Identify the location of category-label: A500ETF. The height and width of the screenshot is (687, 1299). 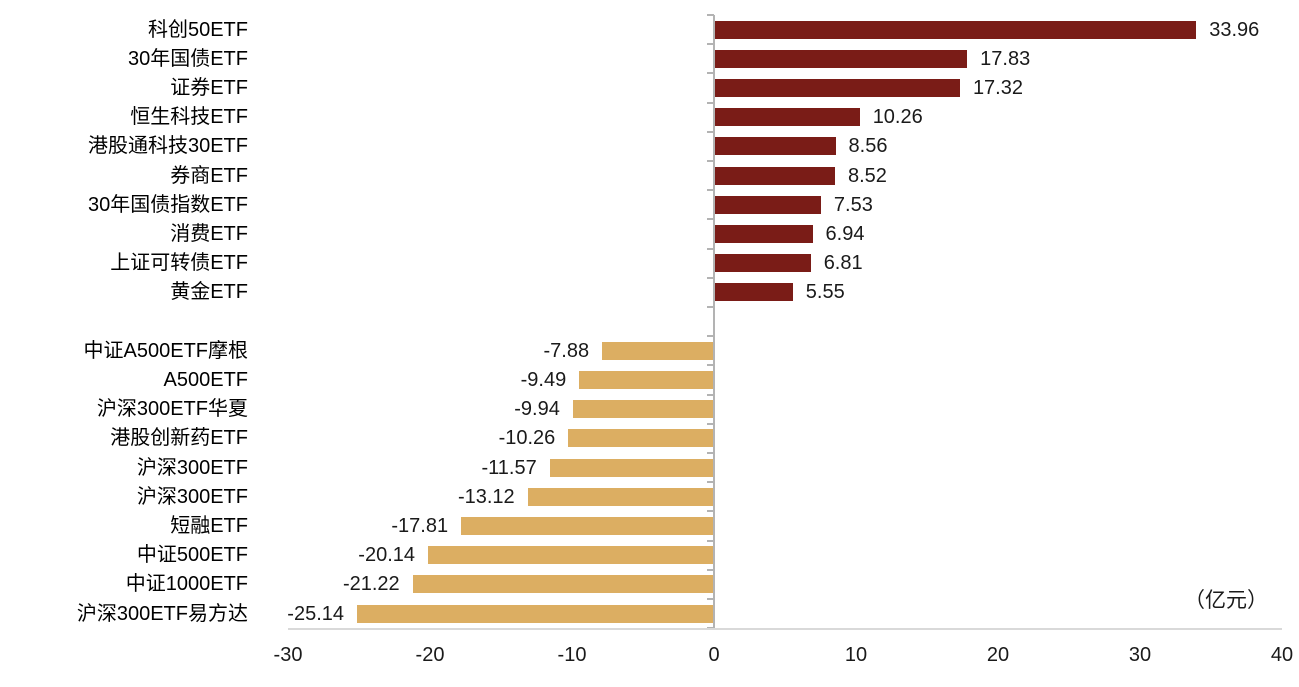
(205, 380).